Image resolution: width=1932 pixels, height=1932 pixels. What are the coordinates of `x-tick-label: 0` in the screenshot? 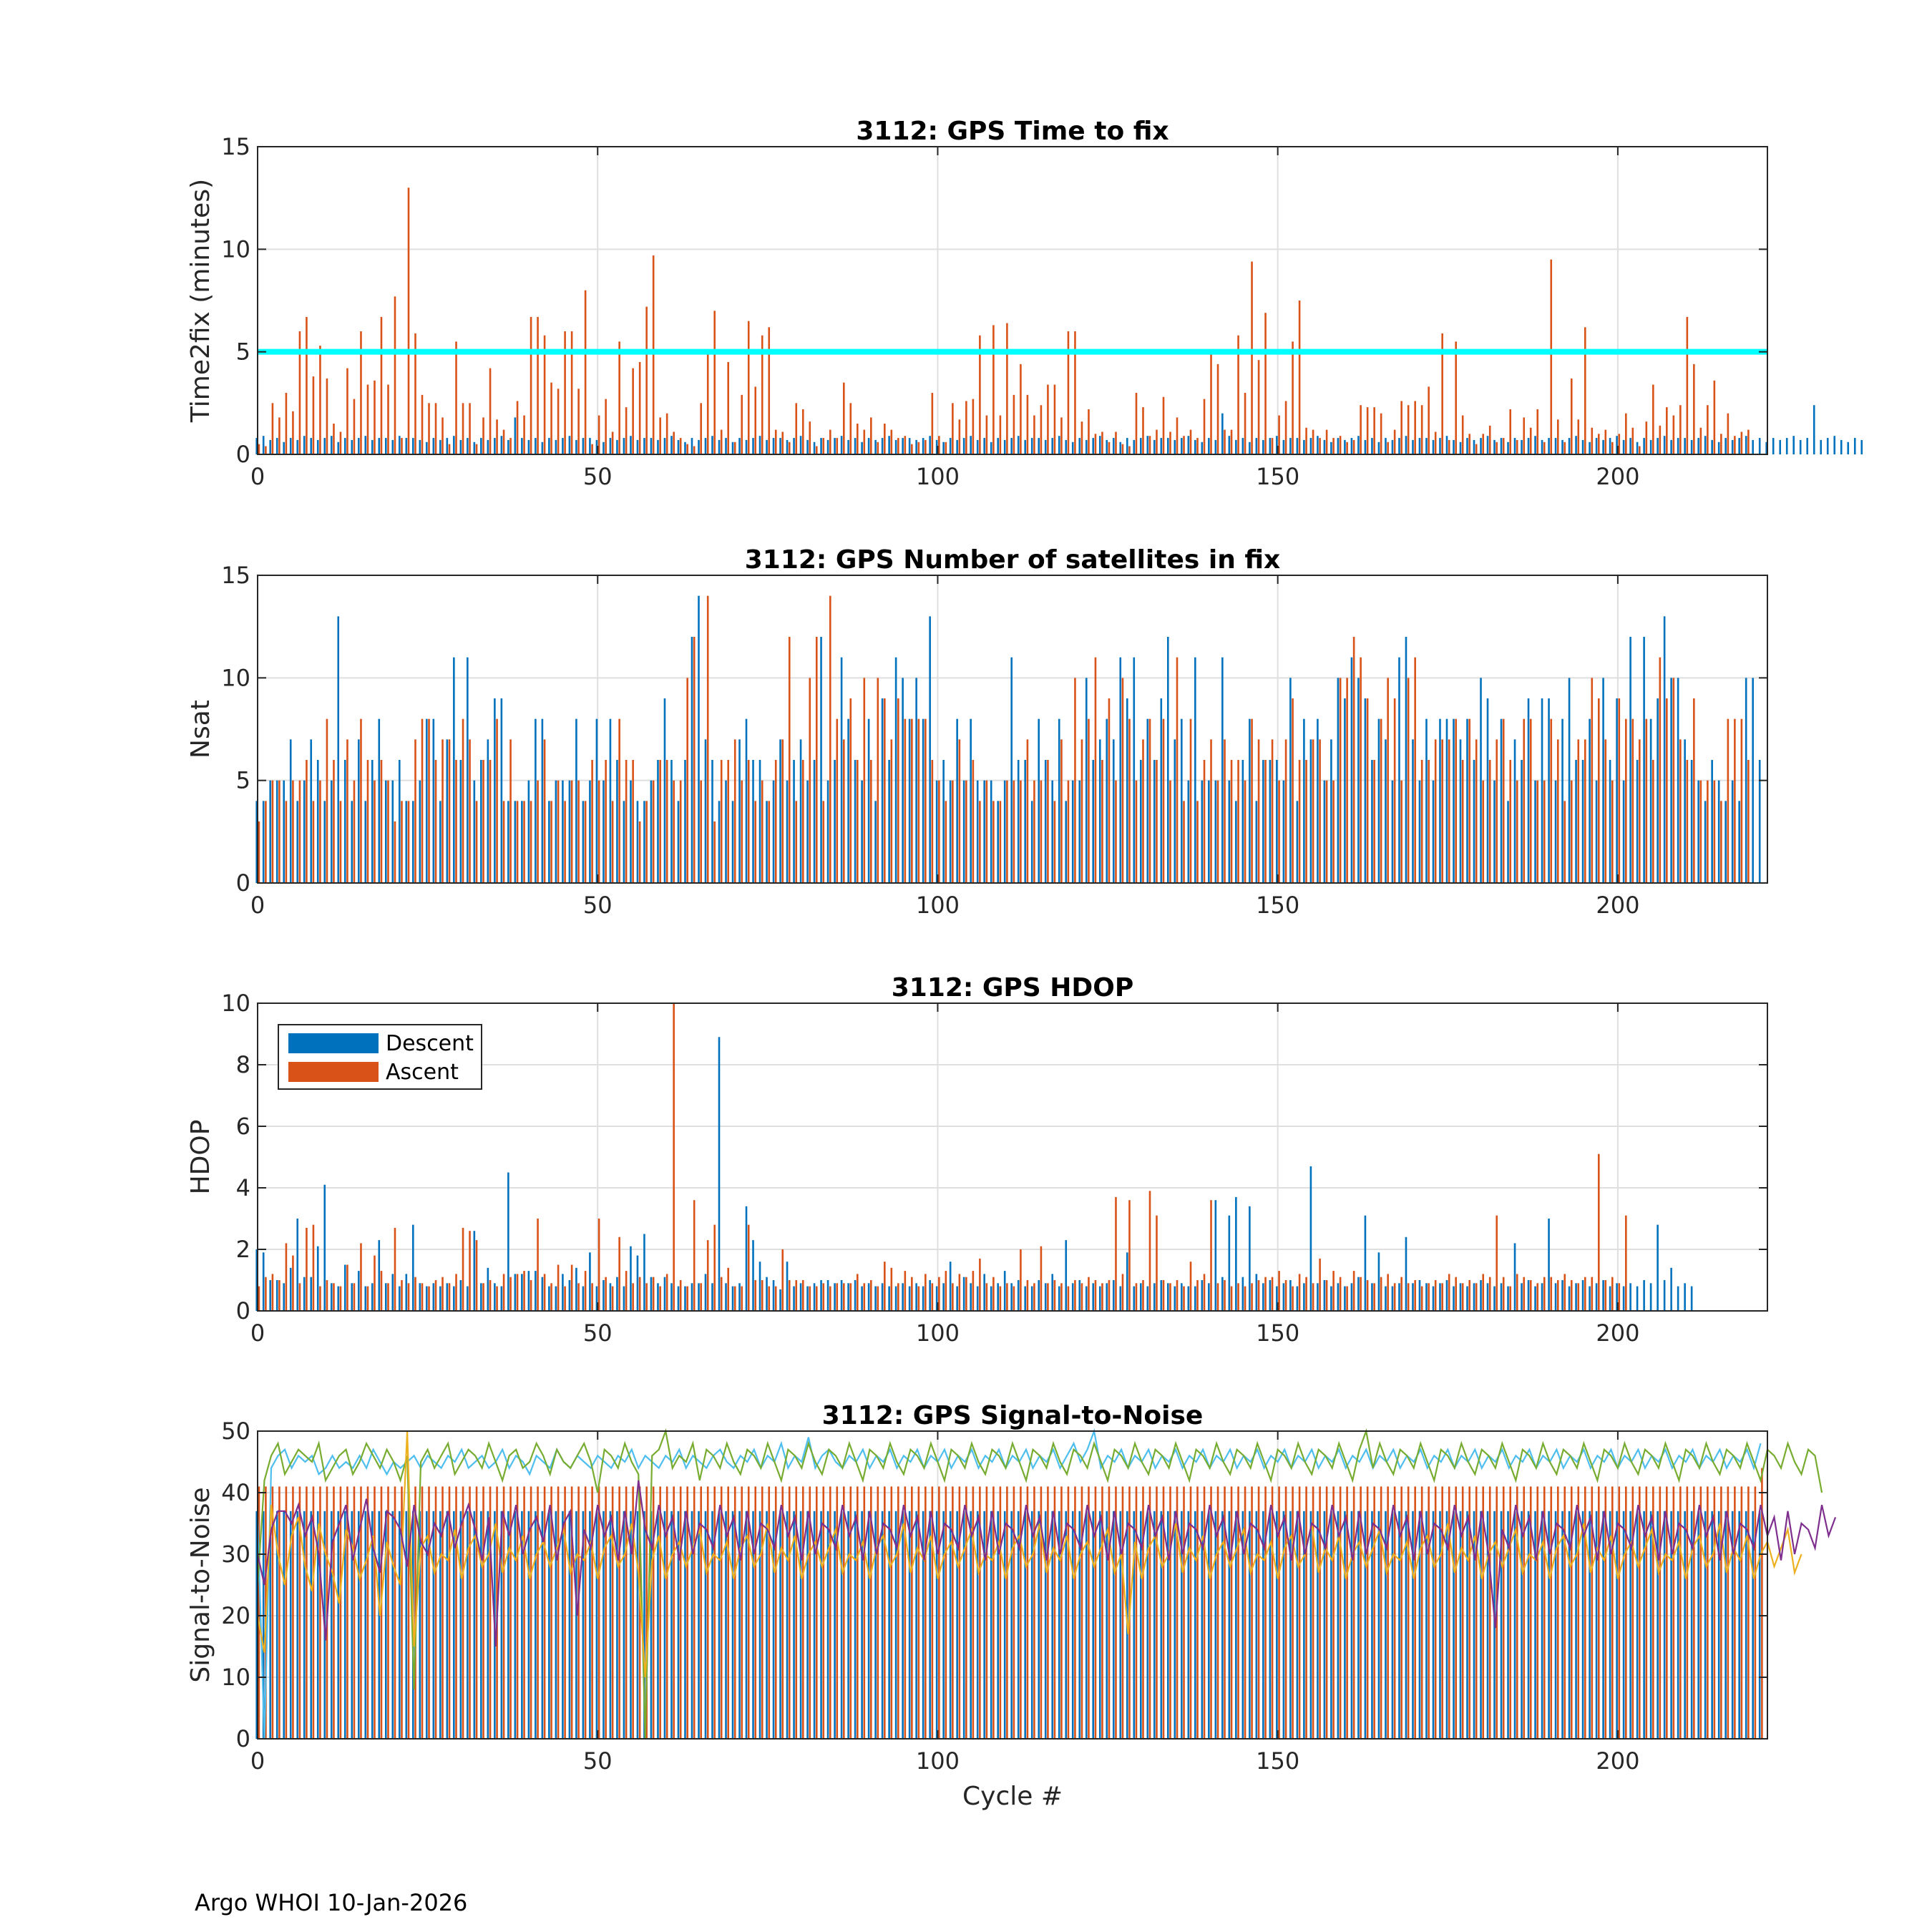 It's located at (257, 905).